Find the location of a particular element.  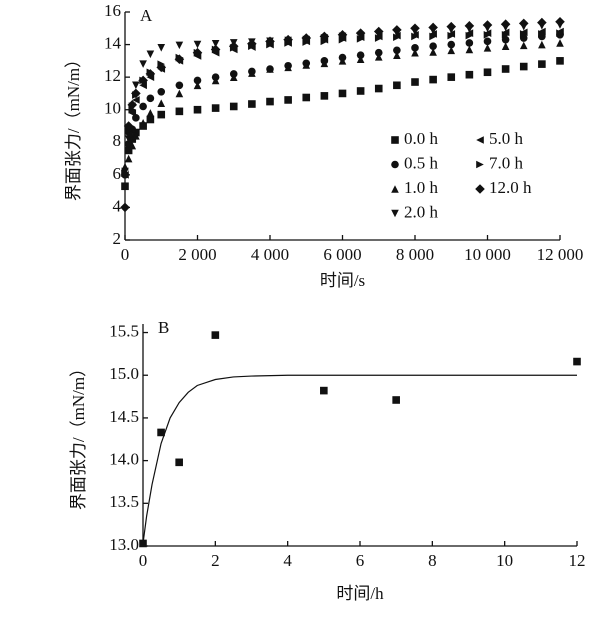

y-tick-label: 13.0 is located at coordinates (124, 544).